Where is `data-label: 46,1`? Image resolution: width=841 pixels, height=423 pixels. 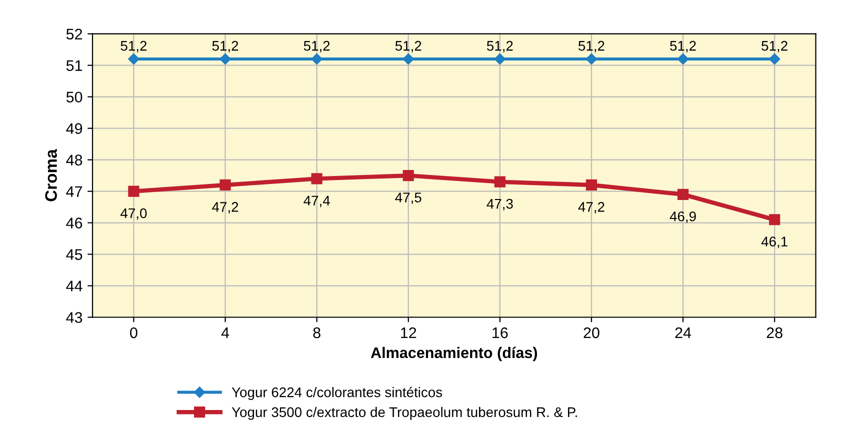 data-label: 46,1 is located at coordinates (774, 242).